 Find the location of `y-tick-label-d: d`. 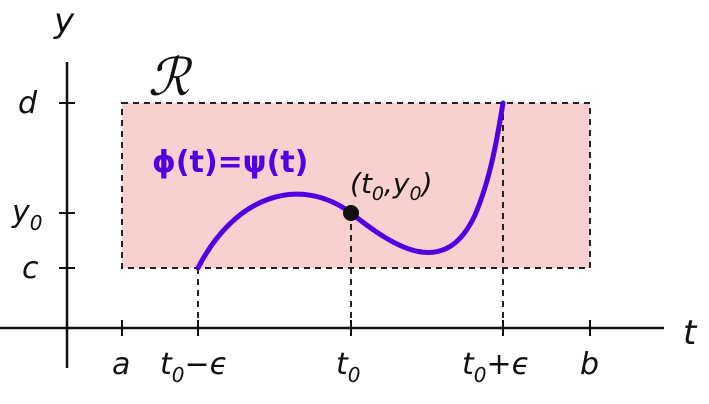

y-tick-label-d: d is located at coordinates (28, 103).